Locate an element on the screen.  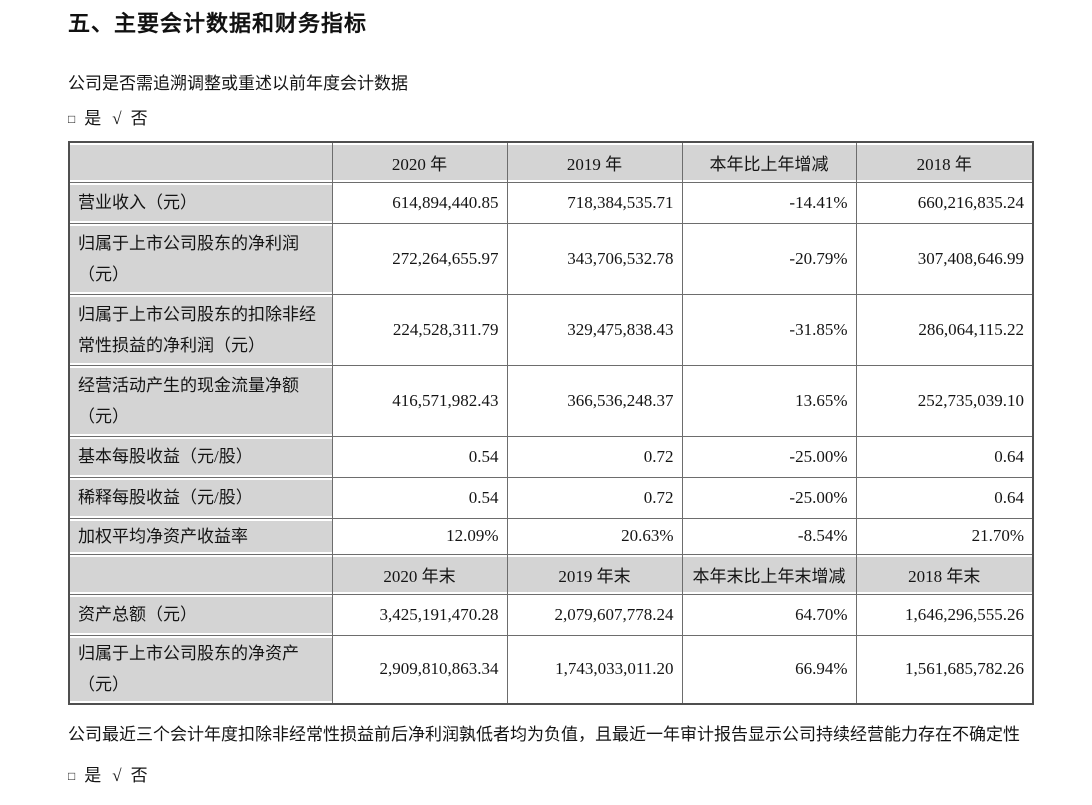
value-2019: 343,706,532.78 is located at coordinates (594, 258).